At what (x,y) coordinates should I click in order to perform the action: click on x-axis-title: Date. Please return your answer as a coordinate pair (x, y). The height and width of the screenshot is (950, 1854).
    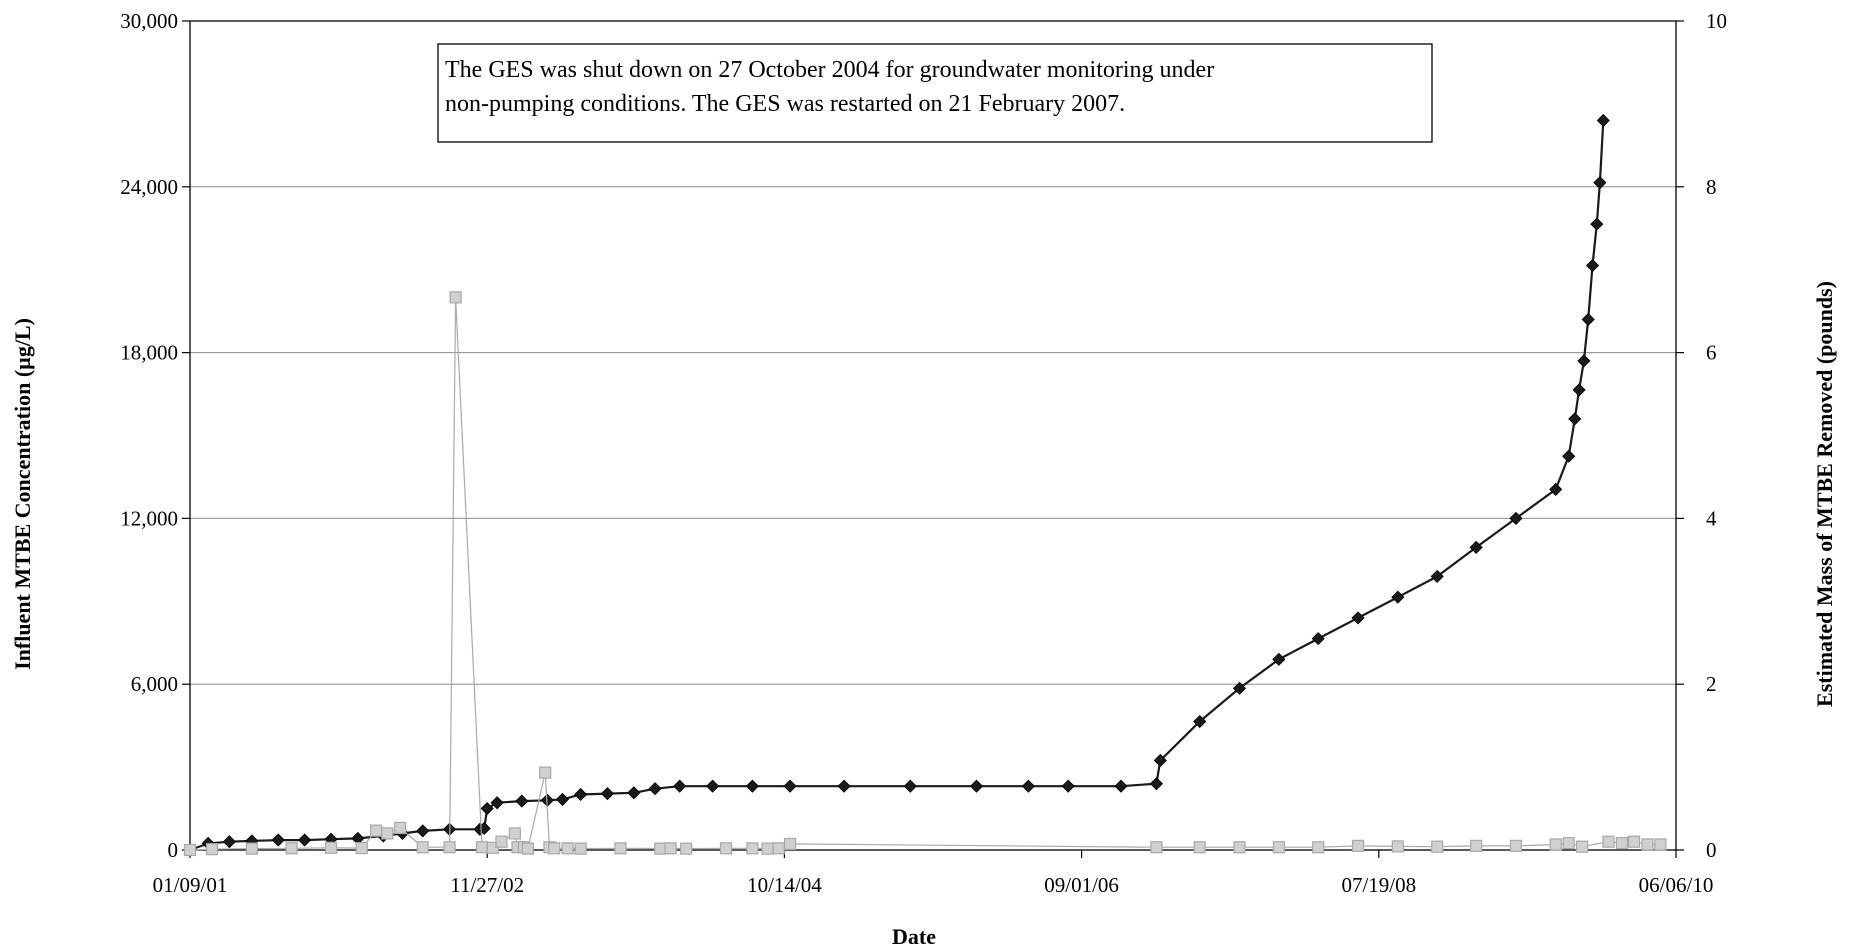
    Looking at the image, I should click on (914, 936).